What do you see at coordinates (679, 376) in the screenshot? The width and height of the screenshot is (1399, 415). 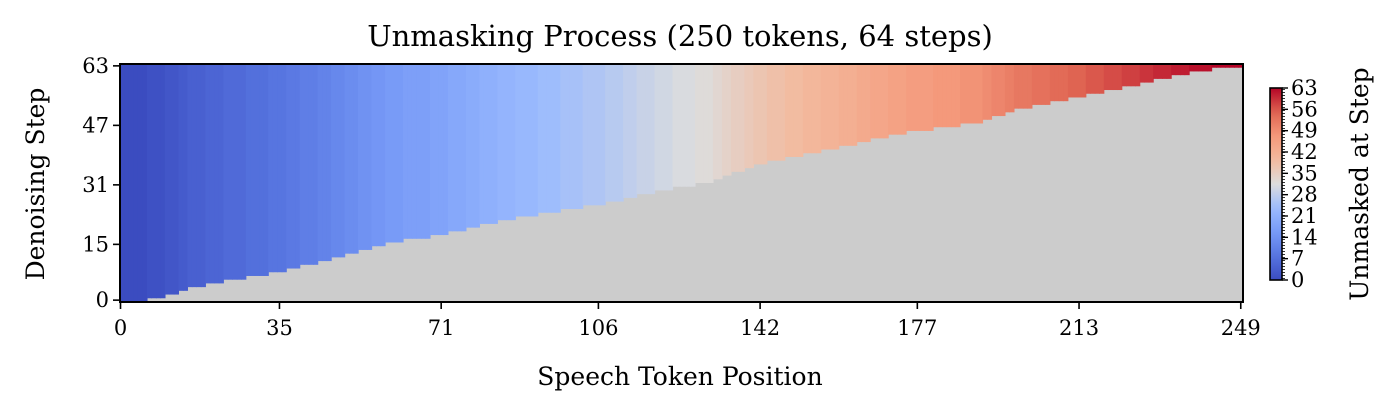 I see `x-axis-label: Speech Token Position` at bounding box center [679, 376].